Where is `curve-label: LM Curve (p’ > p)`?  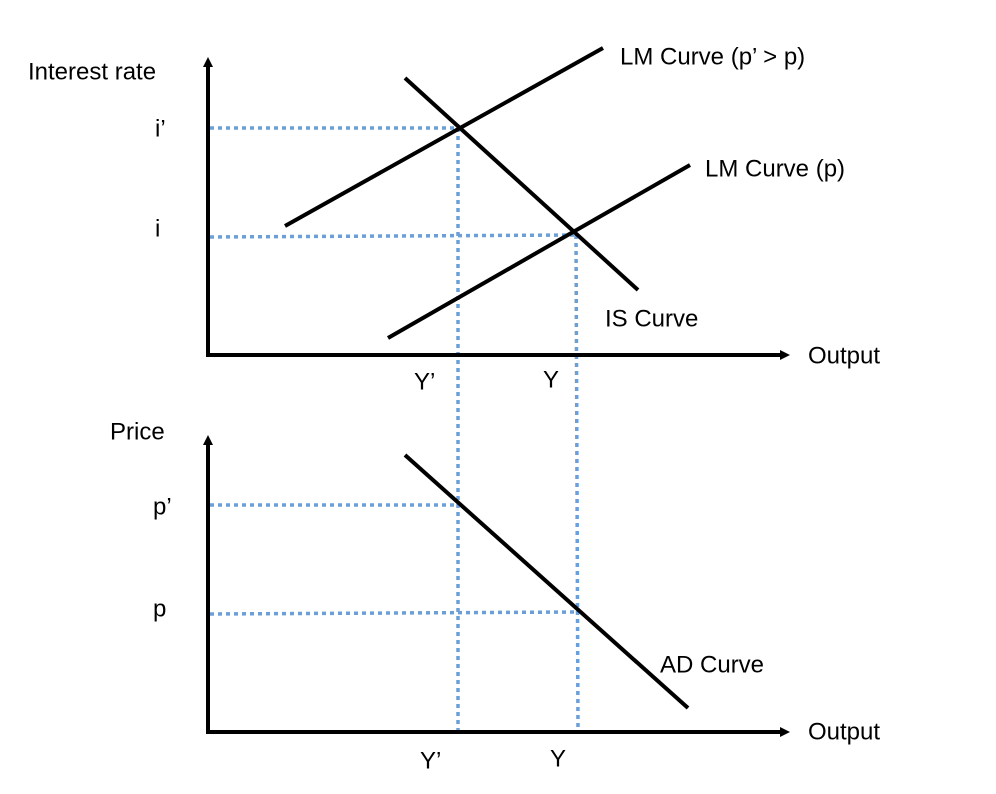
curve-label: LM Curve (p’ > p) is located at coordinates (712, 56).